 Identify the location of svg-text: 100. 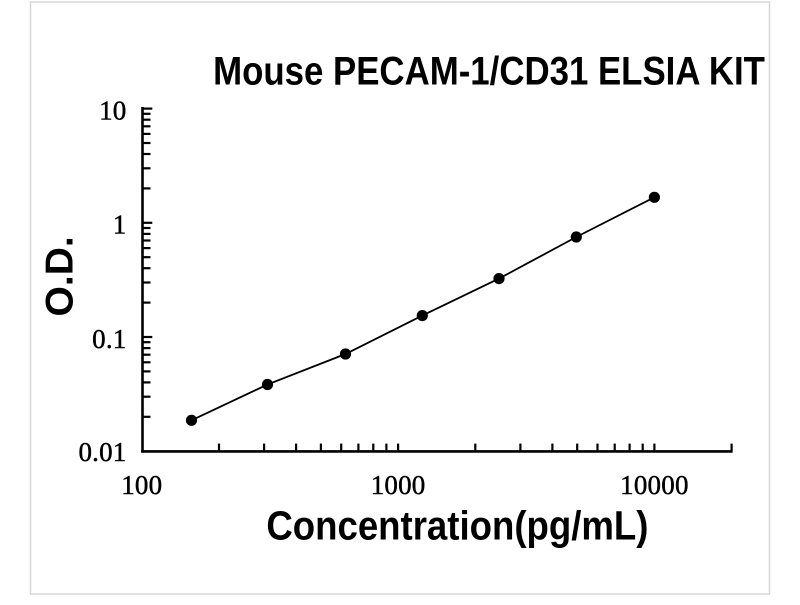
(141, 485).